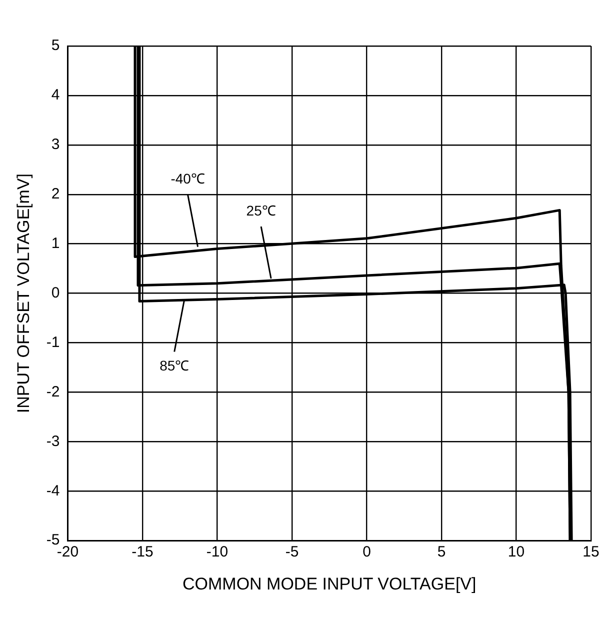 The width and height of the screenshot is (613, 619). Describe the element at coordinates (55, 45) in the screenshot. I see `y-tick-label: 5` at that location.